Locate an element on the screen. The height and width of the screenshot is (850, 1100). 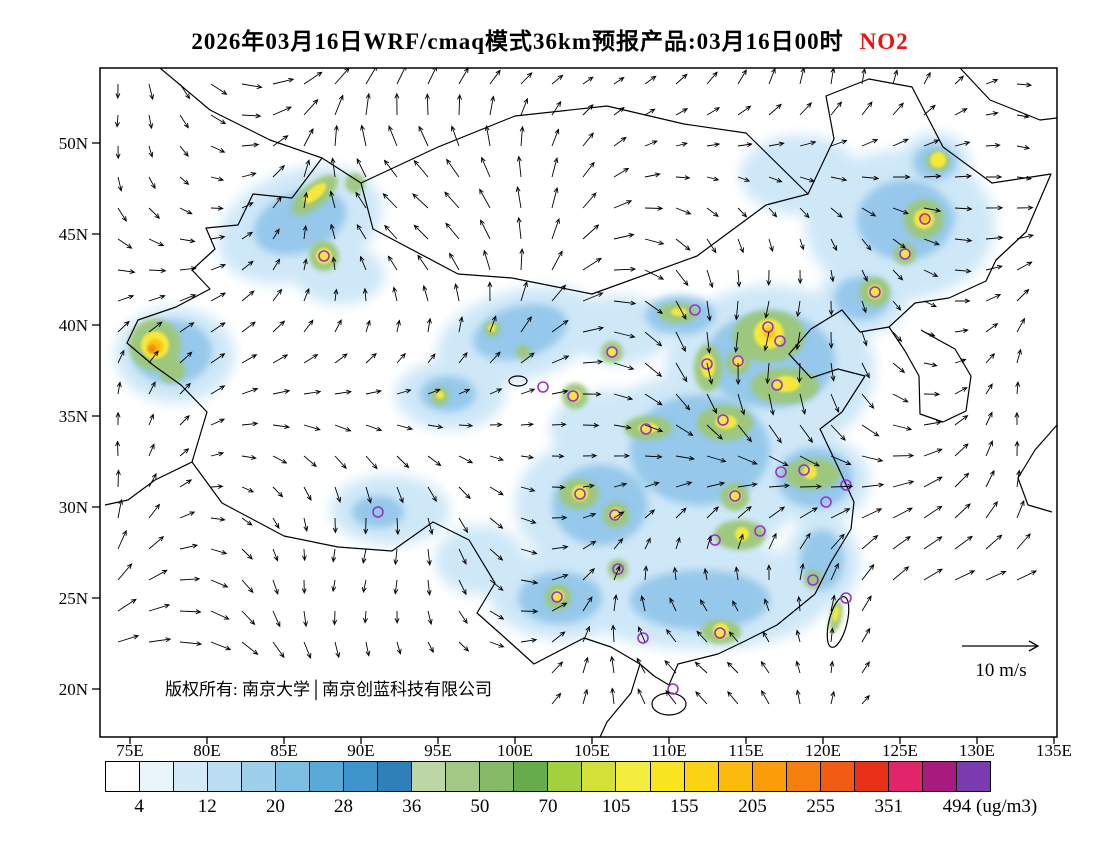
colorbar-tick-label: 12 is located at coordinates (207, 806).